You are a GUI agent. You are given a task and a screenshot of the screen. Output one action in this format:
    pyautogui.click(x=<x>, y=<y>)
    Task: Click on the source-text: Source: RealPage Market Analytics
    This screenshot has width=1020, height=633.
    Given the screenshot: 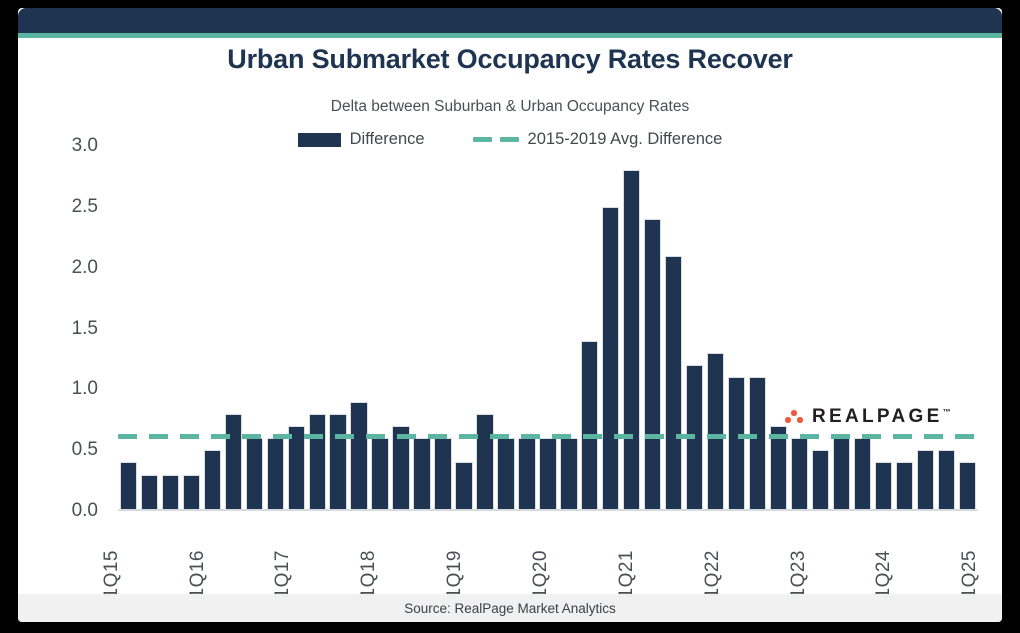 What is the action you would take?
    pyautogui.click(x=510, y=608)
    